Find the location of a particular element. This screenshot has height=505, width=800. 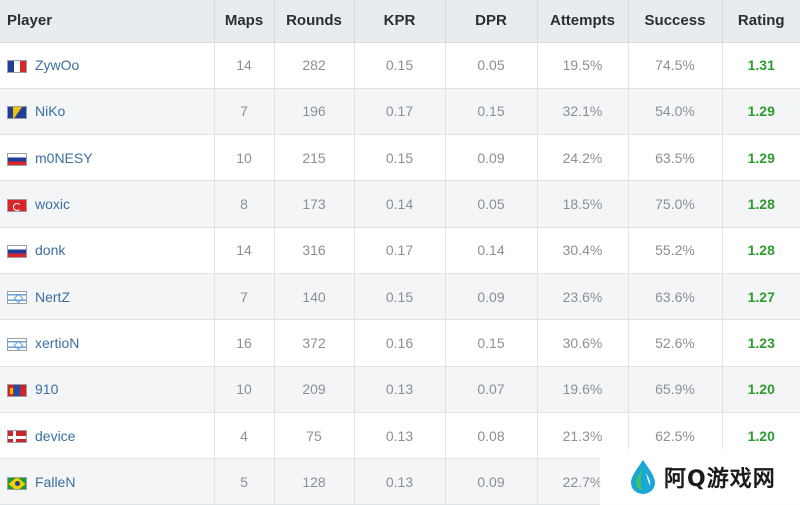

watermark-text: 阿Q游戏网 is located at coordinates (720, 479).